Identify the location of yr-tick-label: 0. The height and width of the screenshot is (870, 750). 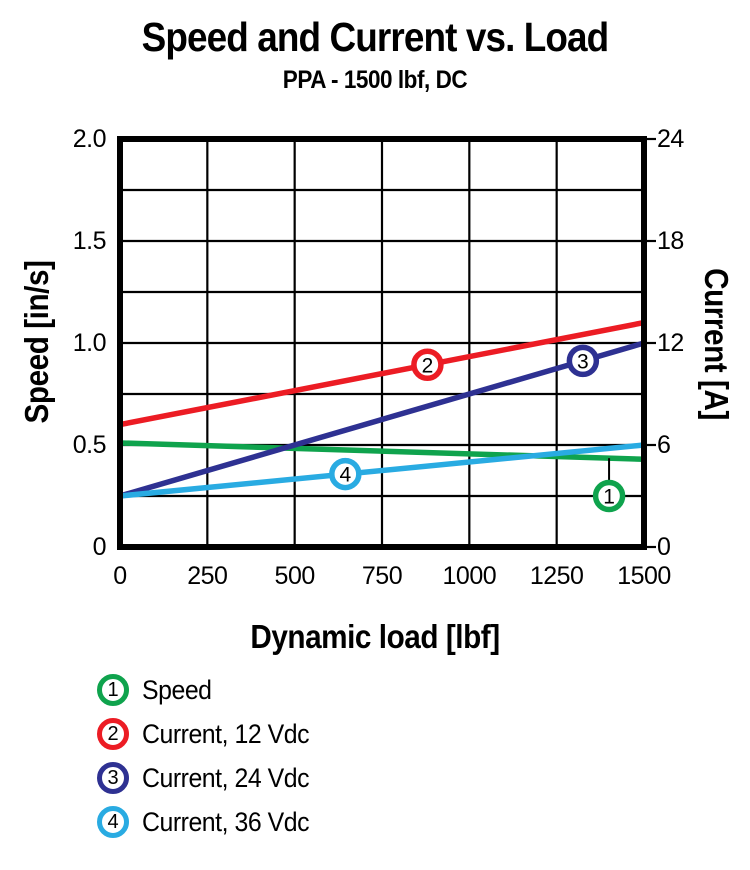
(664, 547).